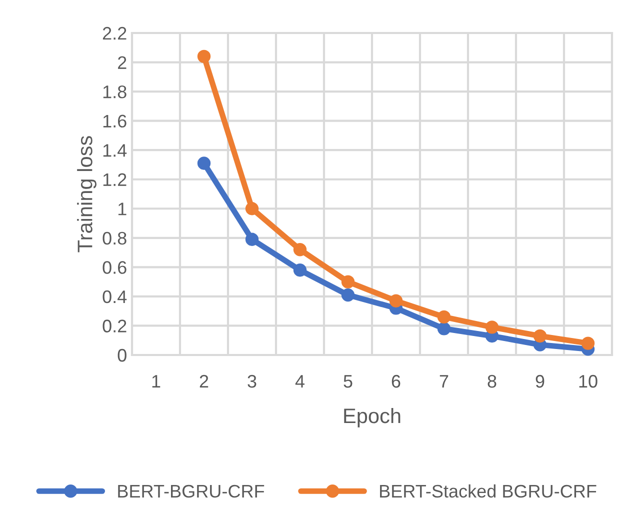 This screenshot has width=636, height=528. What do you see at coordinates (114, 297) in the screenshot?
I see `y-tick-label: 0.4` at bounding box center [114, 297].